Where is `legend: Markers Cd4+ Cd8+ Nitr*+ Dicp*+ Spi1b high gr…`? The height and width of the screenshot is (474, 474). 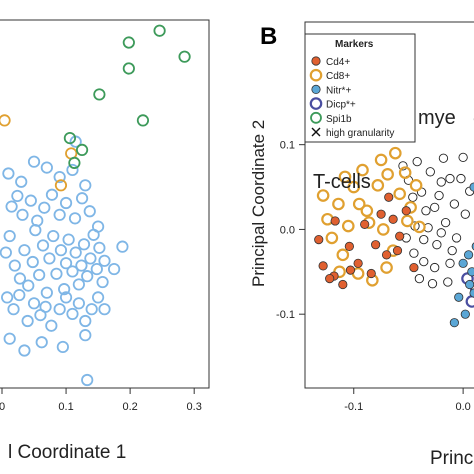
legend: Markers Cd4+ Cd8+ Nitr*+ Dicp*+ Spi1b high gr… is located at coordinates (360, 88).